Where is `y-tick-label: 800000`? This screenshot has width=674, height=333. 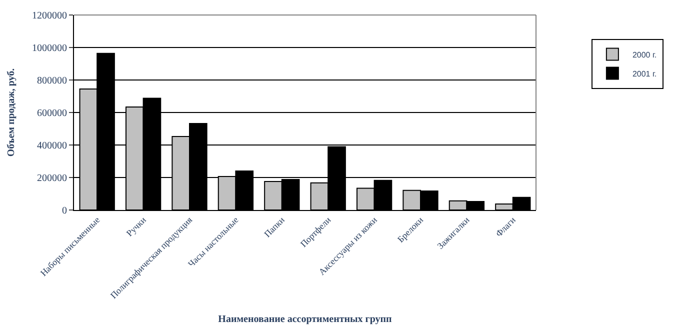 y-tick-label: 800000 is located at coordinates (52, 81).